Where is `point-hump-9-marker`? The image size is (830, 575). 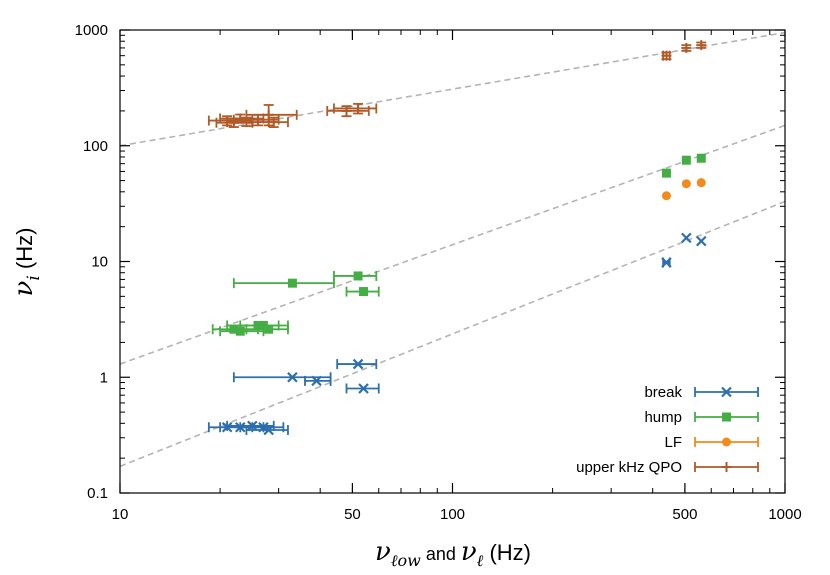
point-hump-9-marker is located at coordinates (666, 173).